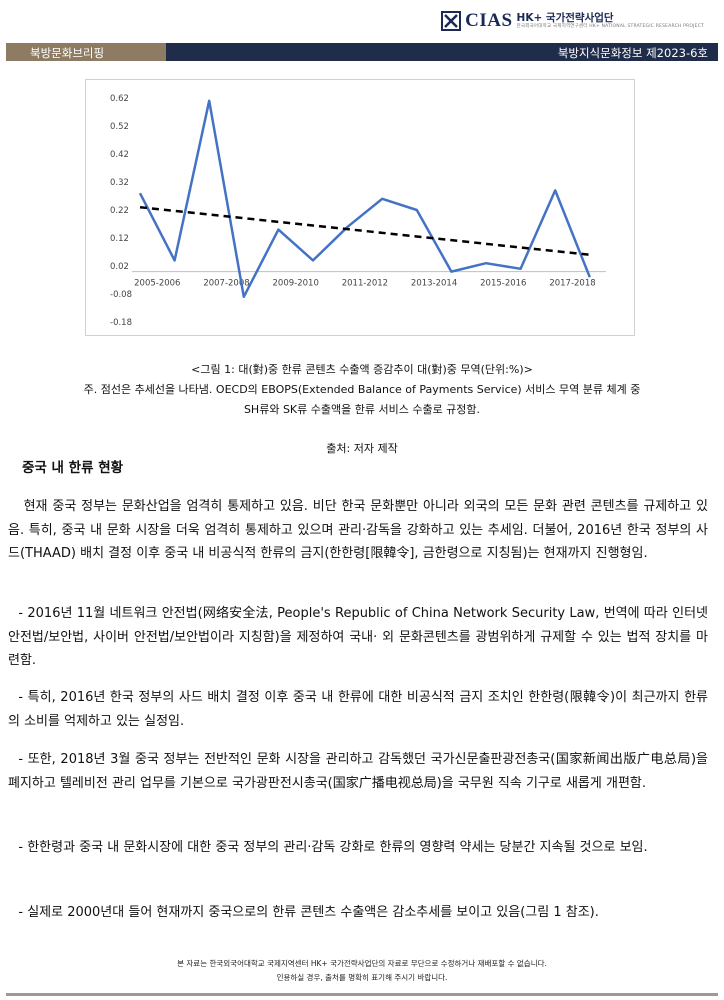  I want to click on y-tick-label: -0.18, so click(121, 323).